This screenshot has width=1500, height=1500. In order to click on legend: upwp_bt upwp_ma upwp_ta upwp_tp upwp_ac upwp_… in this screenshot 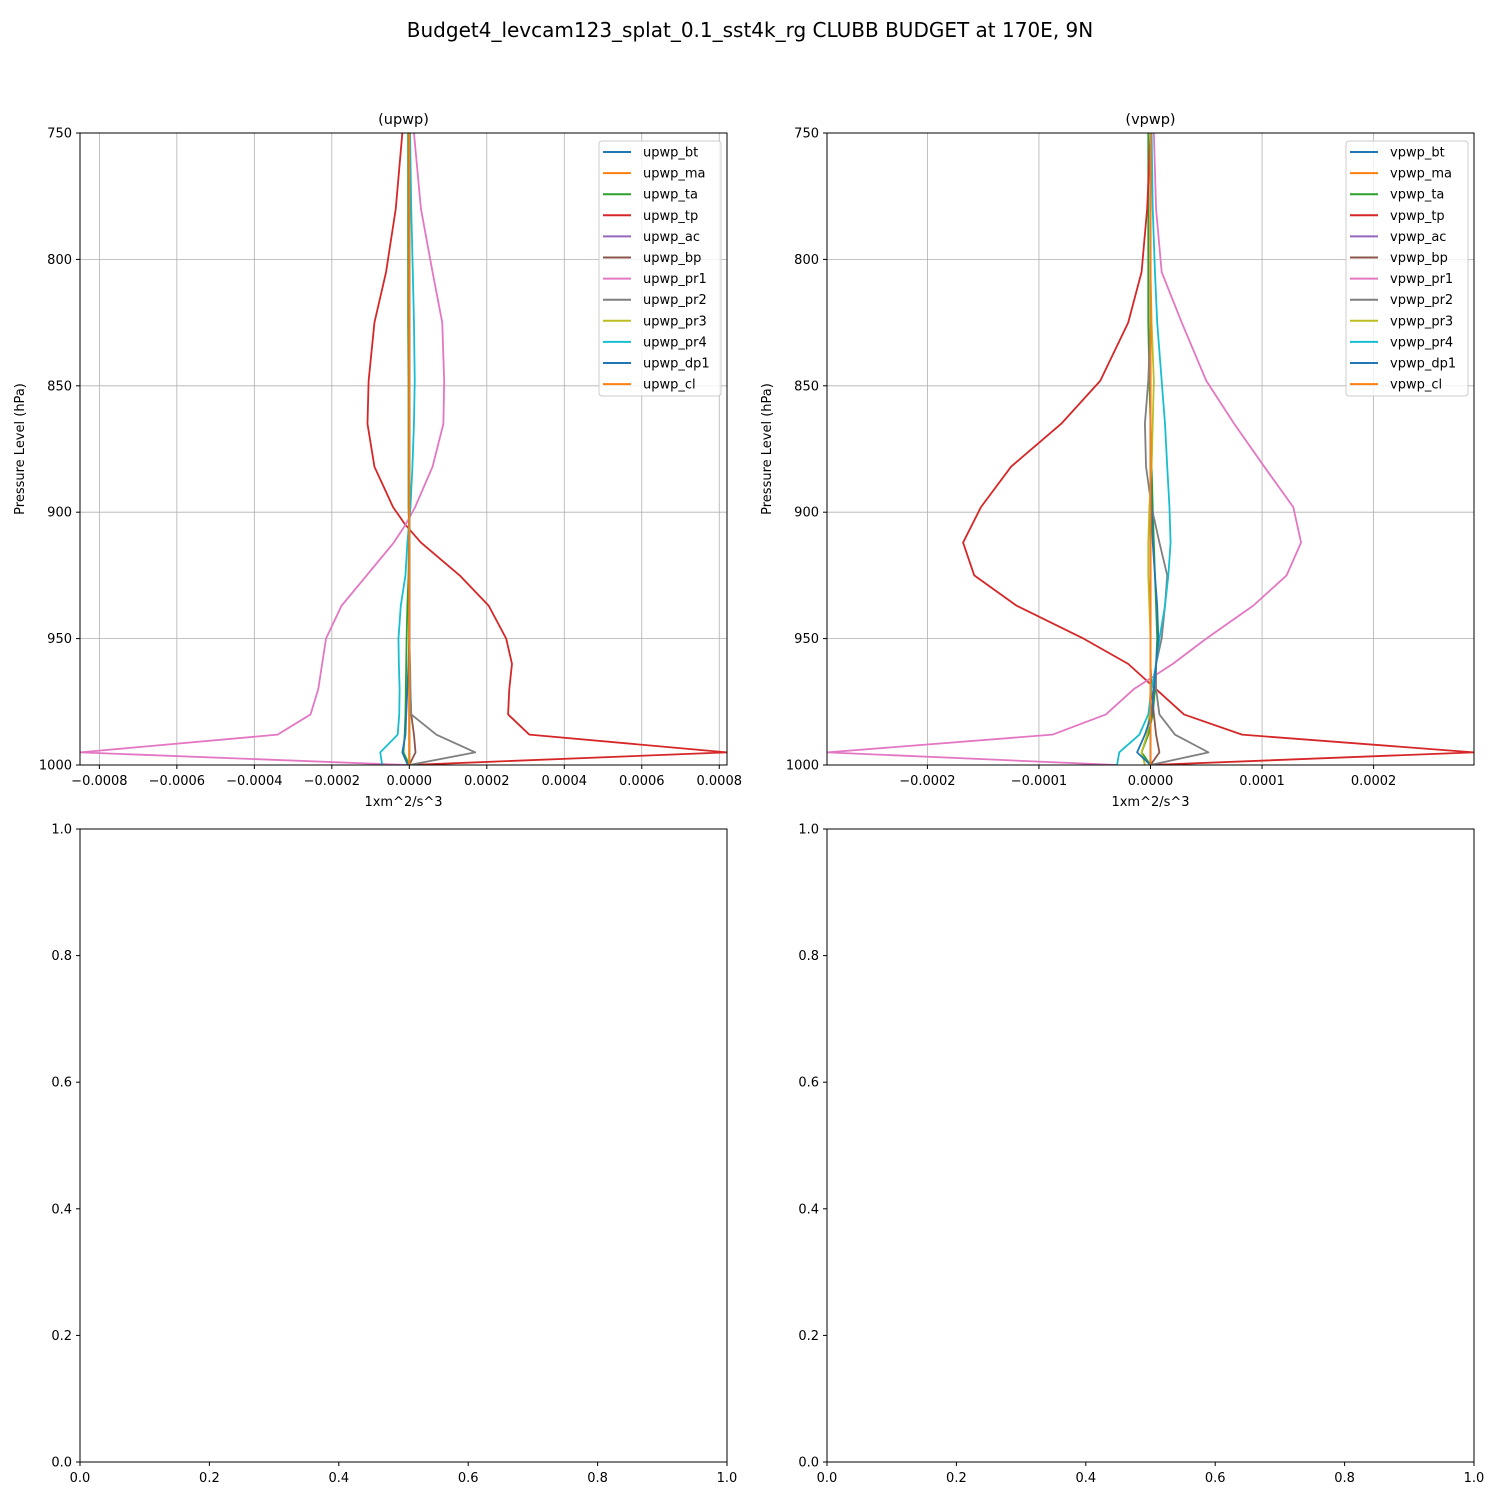, I will do `click(660, 268)`.